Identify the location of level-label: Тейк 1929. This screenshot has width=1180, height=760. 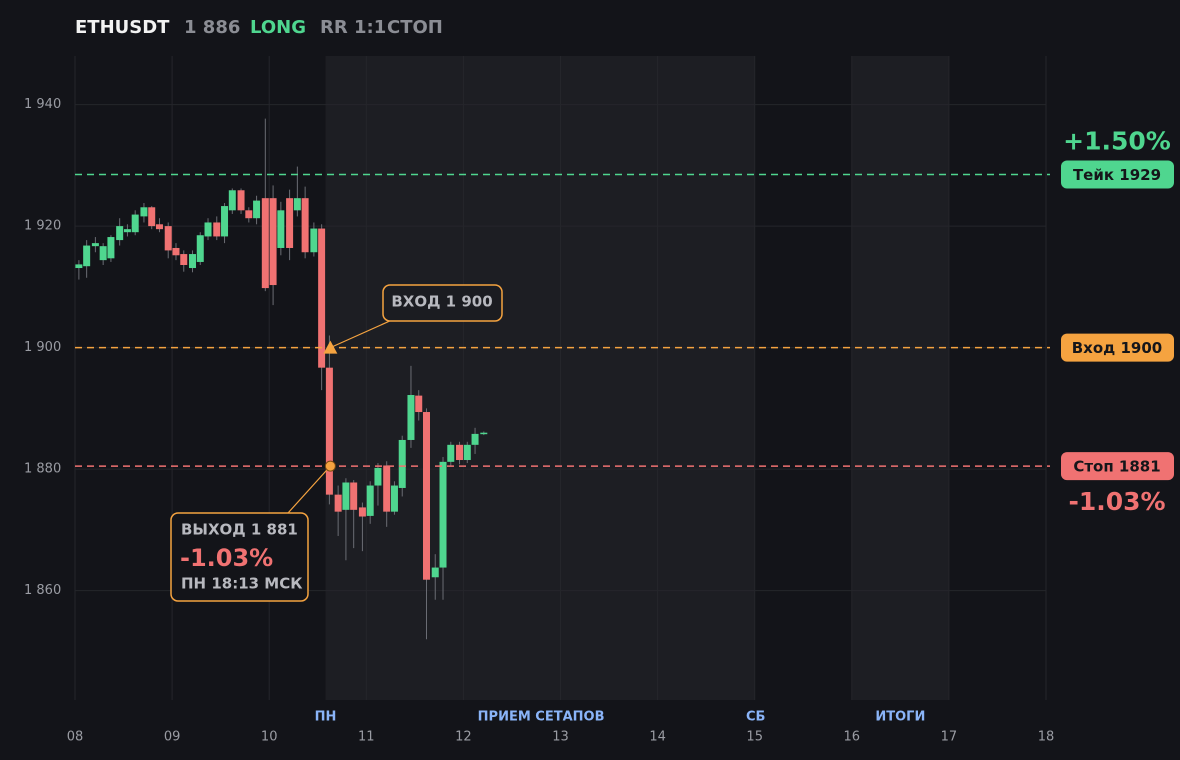
(1117, 175).